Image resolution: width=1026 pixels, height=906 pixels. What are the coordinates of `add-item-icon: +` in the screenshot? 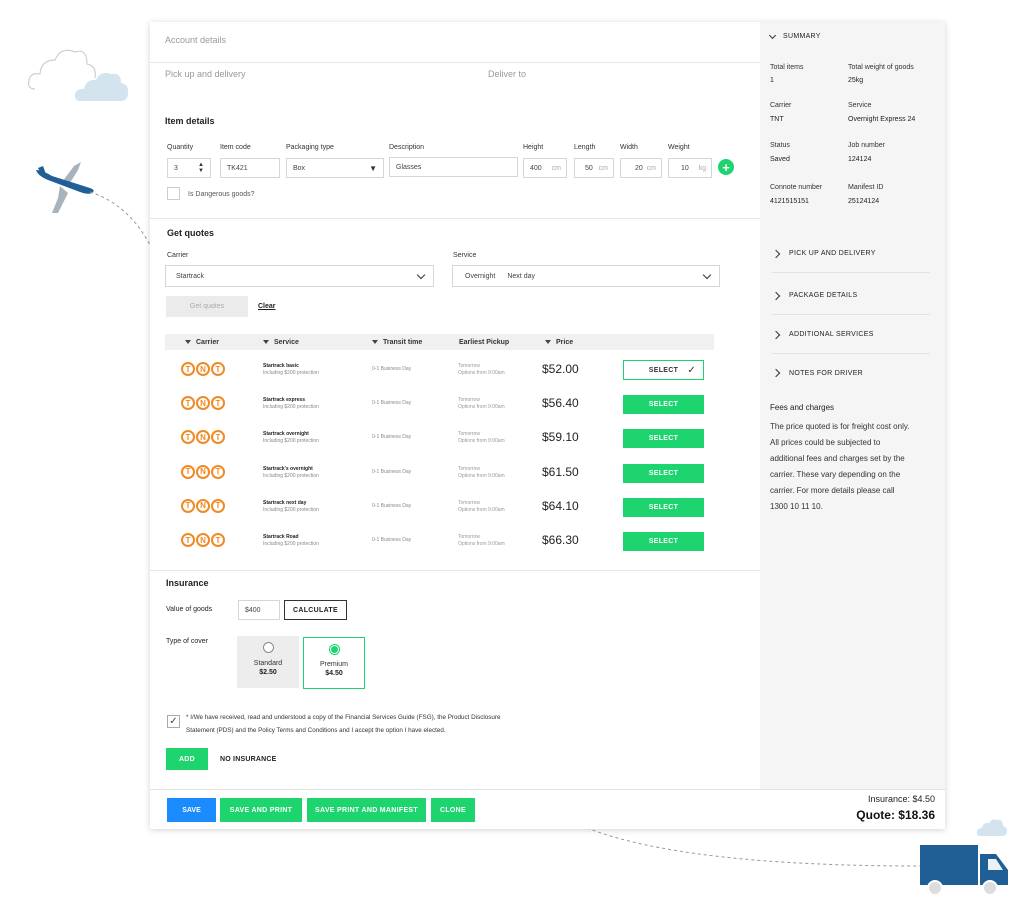 It's located at (726, 167).